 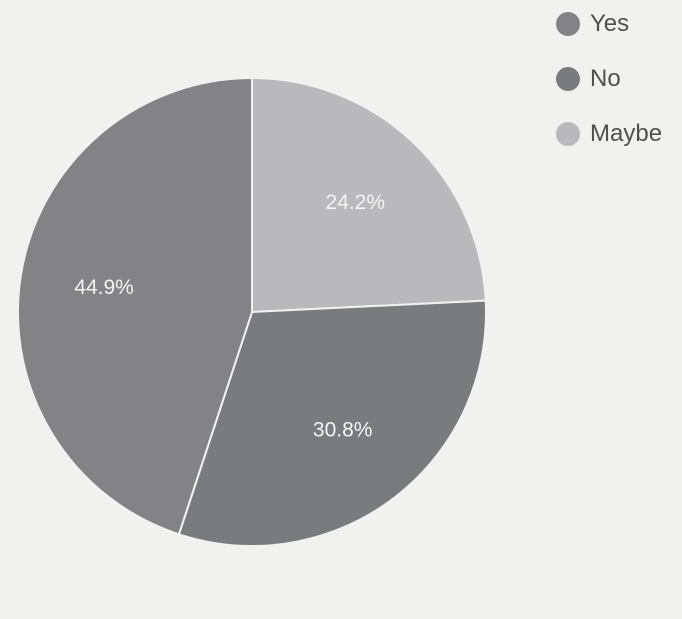 I want to click on legend-label-yes: Yes, so click(x=610, y=23).